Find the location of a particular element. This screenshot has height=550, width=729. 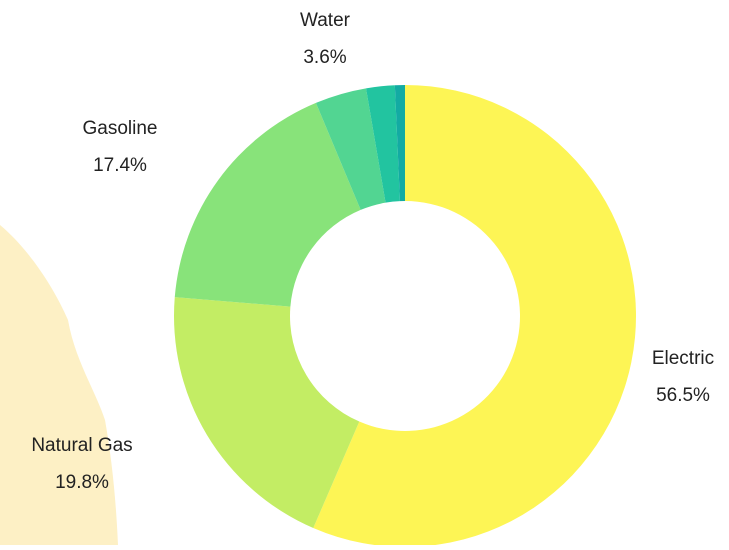

slice-label: Electric is located at coordinates (683, 358).